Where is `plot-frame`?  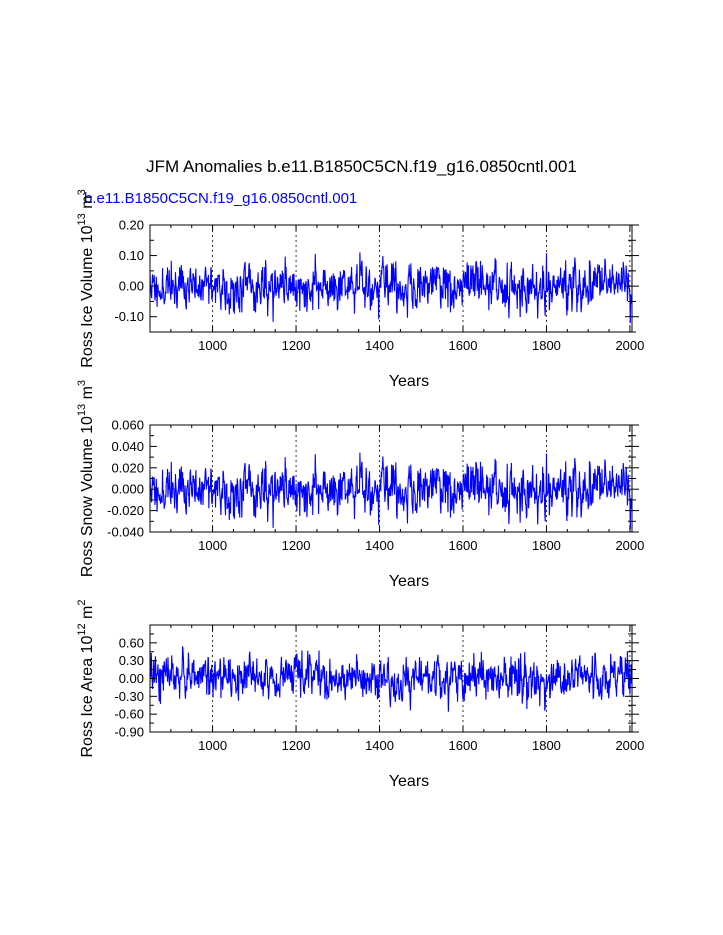 plot-frame is located at coordinates (391, 278).